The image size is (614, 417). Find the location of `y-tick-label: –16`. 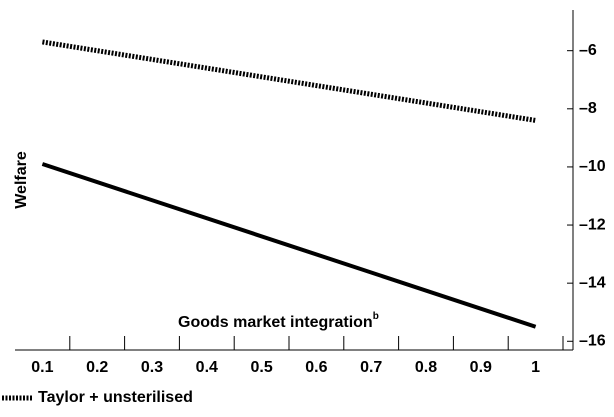

y-tick-label: –16 is located at coordinates (592, 341).